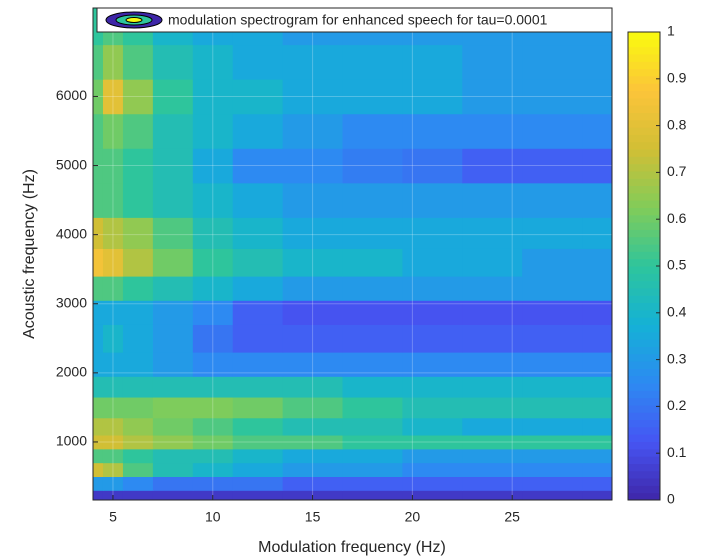 This screenshot has height=560, width=706. I want to click on colorbar-tick-label: 0.5, so click(677, 265).